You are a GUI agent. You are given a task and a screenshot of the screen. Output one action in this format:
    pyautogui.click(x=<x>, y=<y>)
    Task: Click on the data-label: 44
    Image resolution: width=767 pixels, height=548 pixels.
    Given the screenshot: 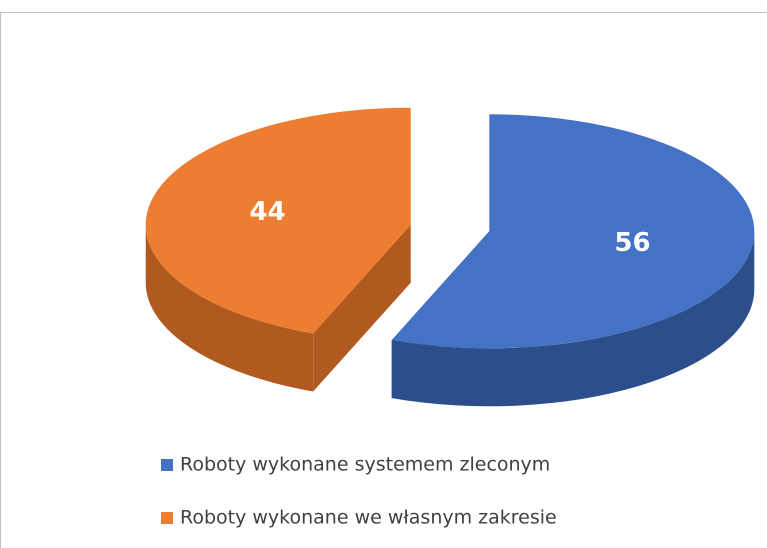 What is the action you would take?
    pyautogui.click(x=267, y=212)
    